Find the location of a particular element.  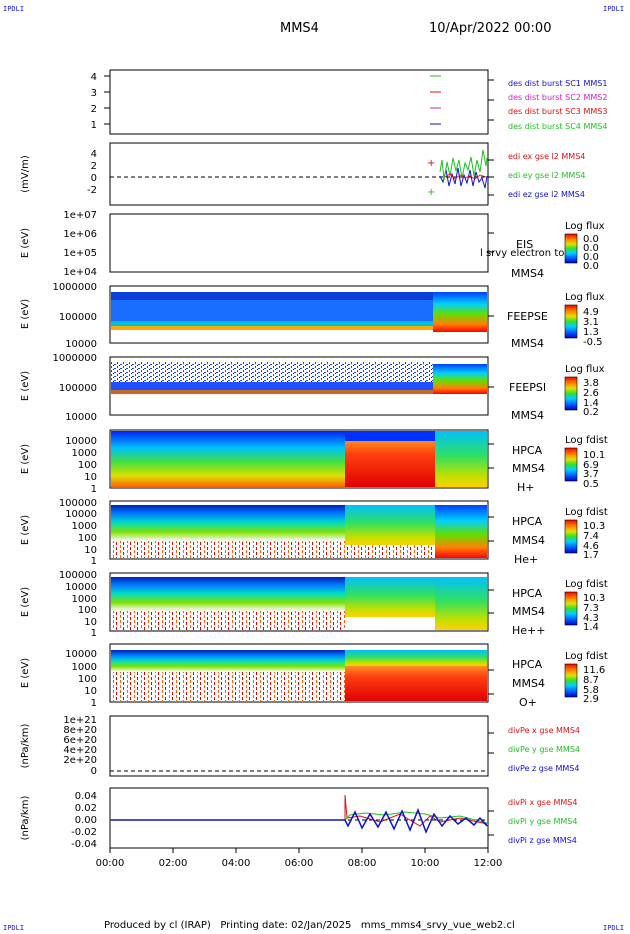

hpca-o-cbar-tick-3: 2.9 is located at coordinates (591, 699).